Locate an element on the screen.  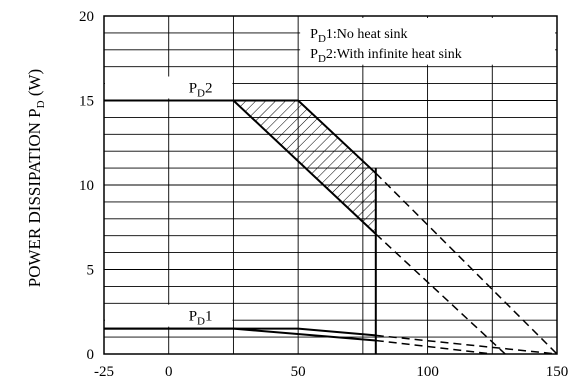
y-axis-label: POWER DISSIPATION PD (W) is located at coordinates (36, 178).